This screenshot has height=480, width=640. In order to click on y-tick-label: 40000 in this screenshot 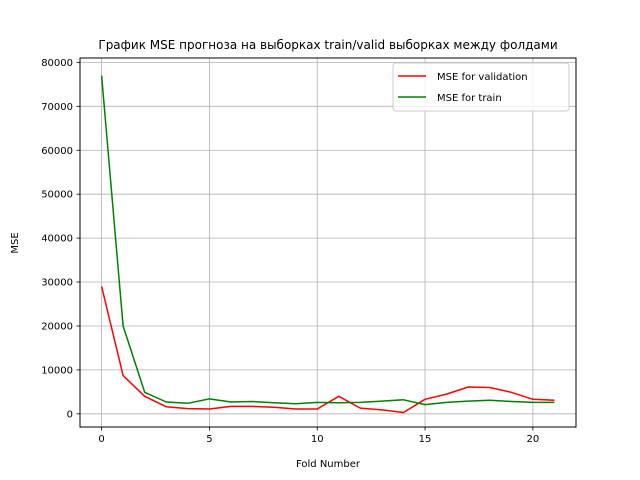, I will do `click(57, 239)`.